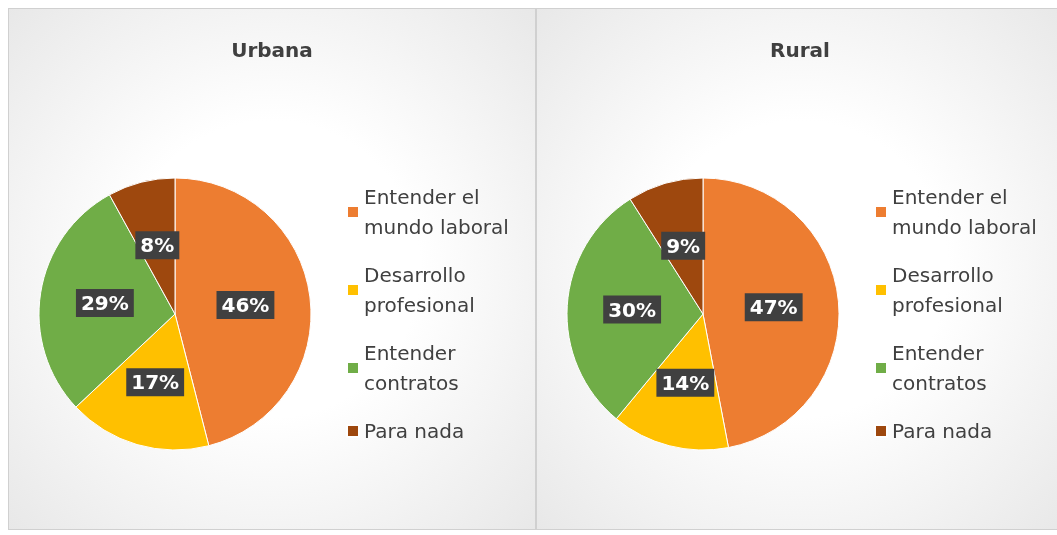 Image resolution: width=1057 pixels, height=535 pixels. What do you see at coordinates (773, 307) in the screenshot?
I see `data-label: 47%` at bounding box center [773, 307].